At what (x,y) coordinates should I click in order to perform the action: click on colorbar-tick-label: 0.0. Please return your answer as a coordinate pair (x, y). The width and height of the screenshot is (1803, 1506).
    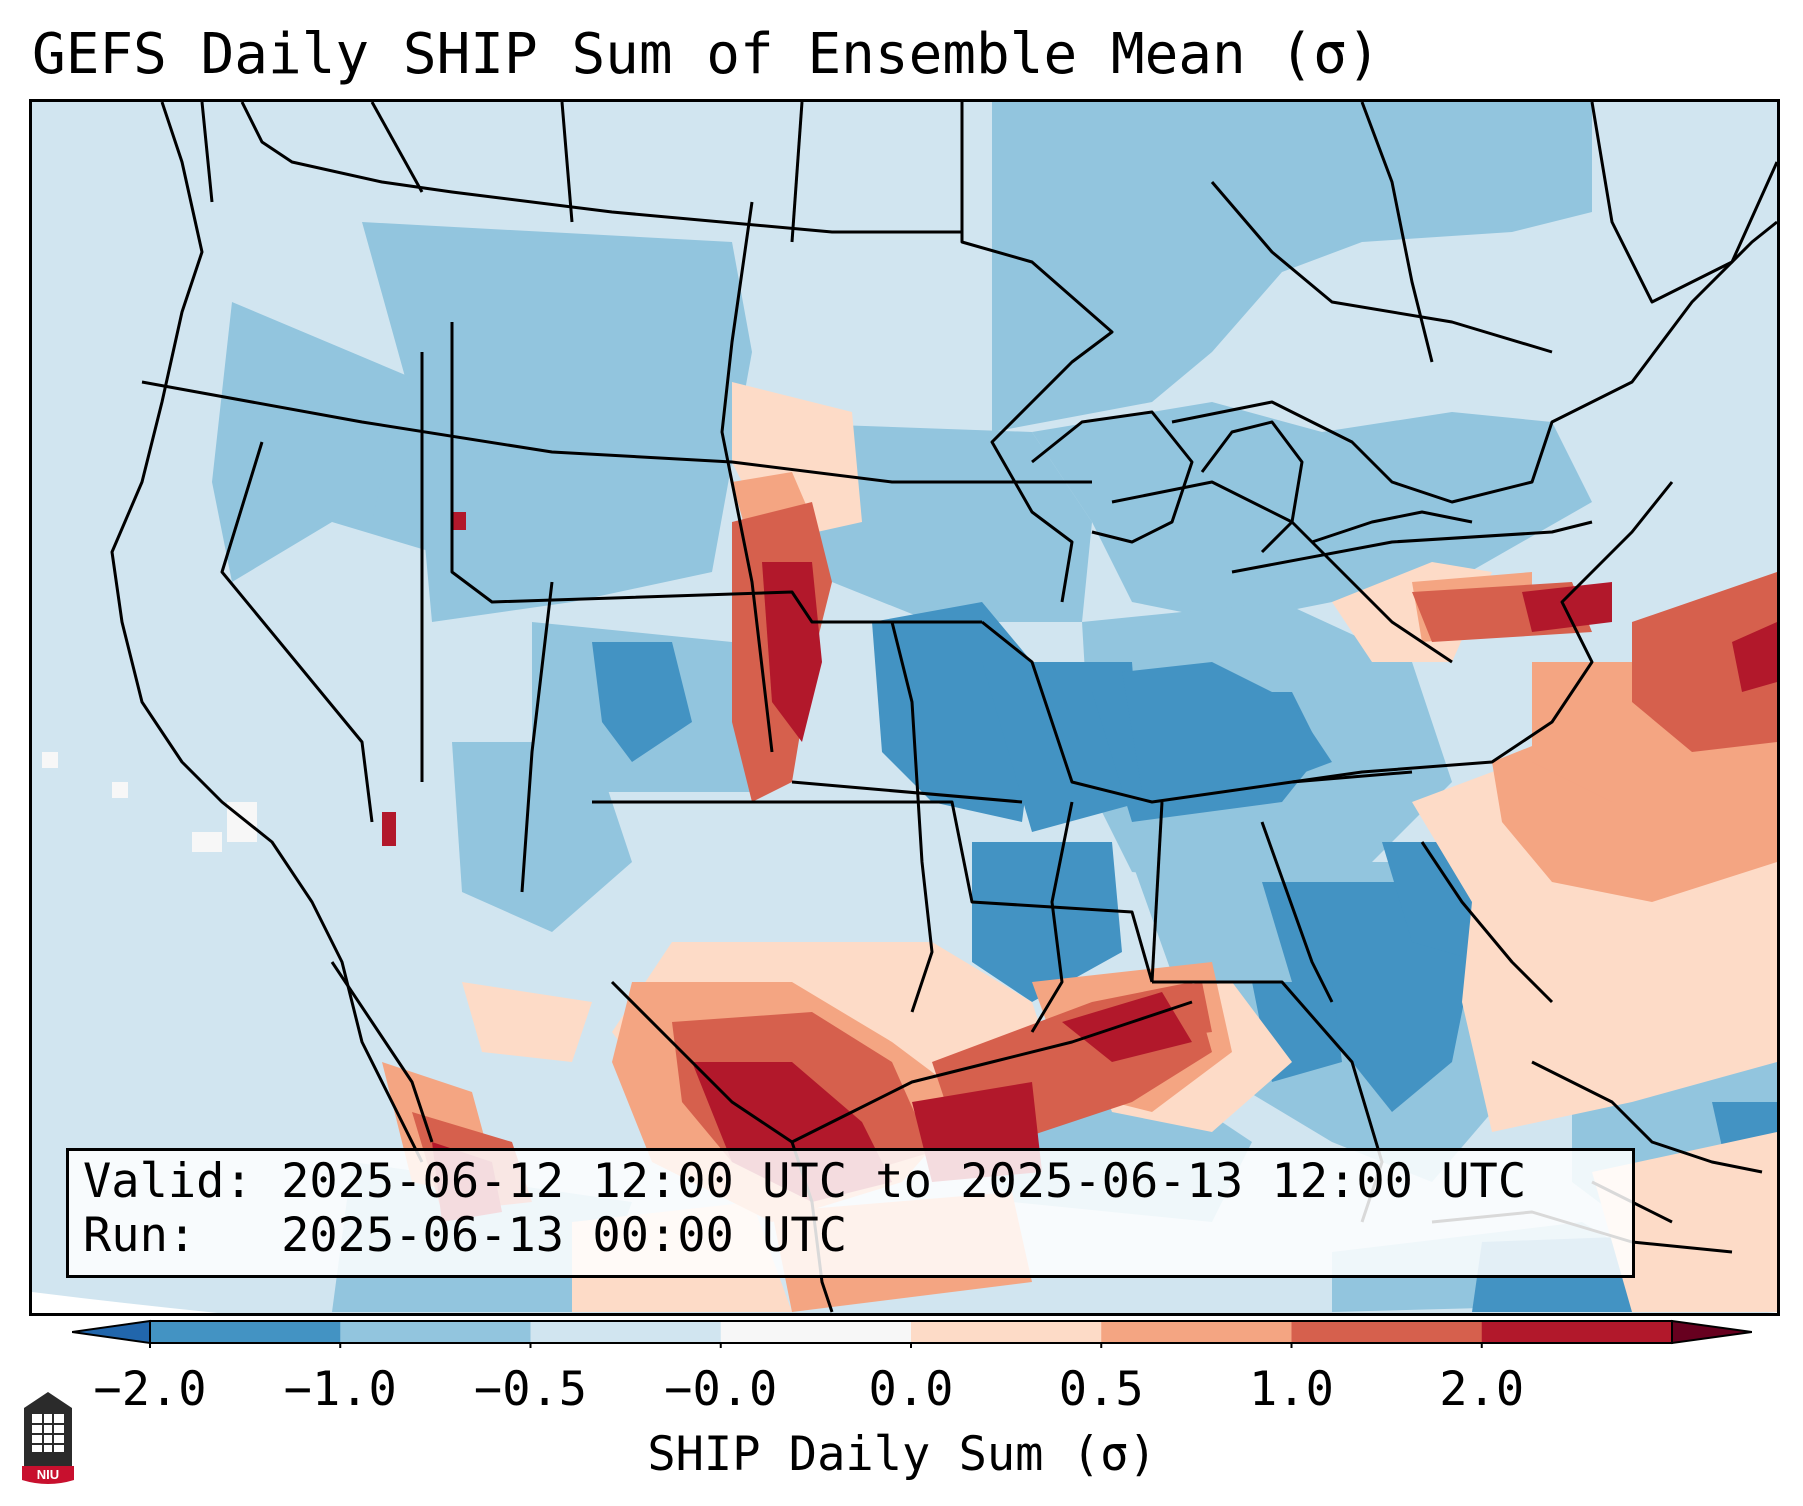
    Looking at the image, I should click on (911, 1389).